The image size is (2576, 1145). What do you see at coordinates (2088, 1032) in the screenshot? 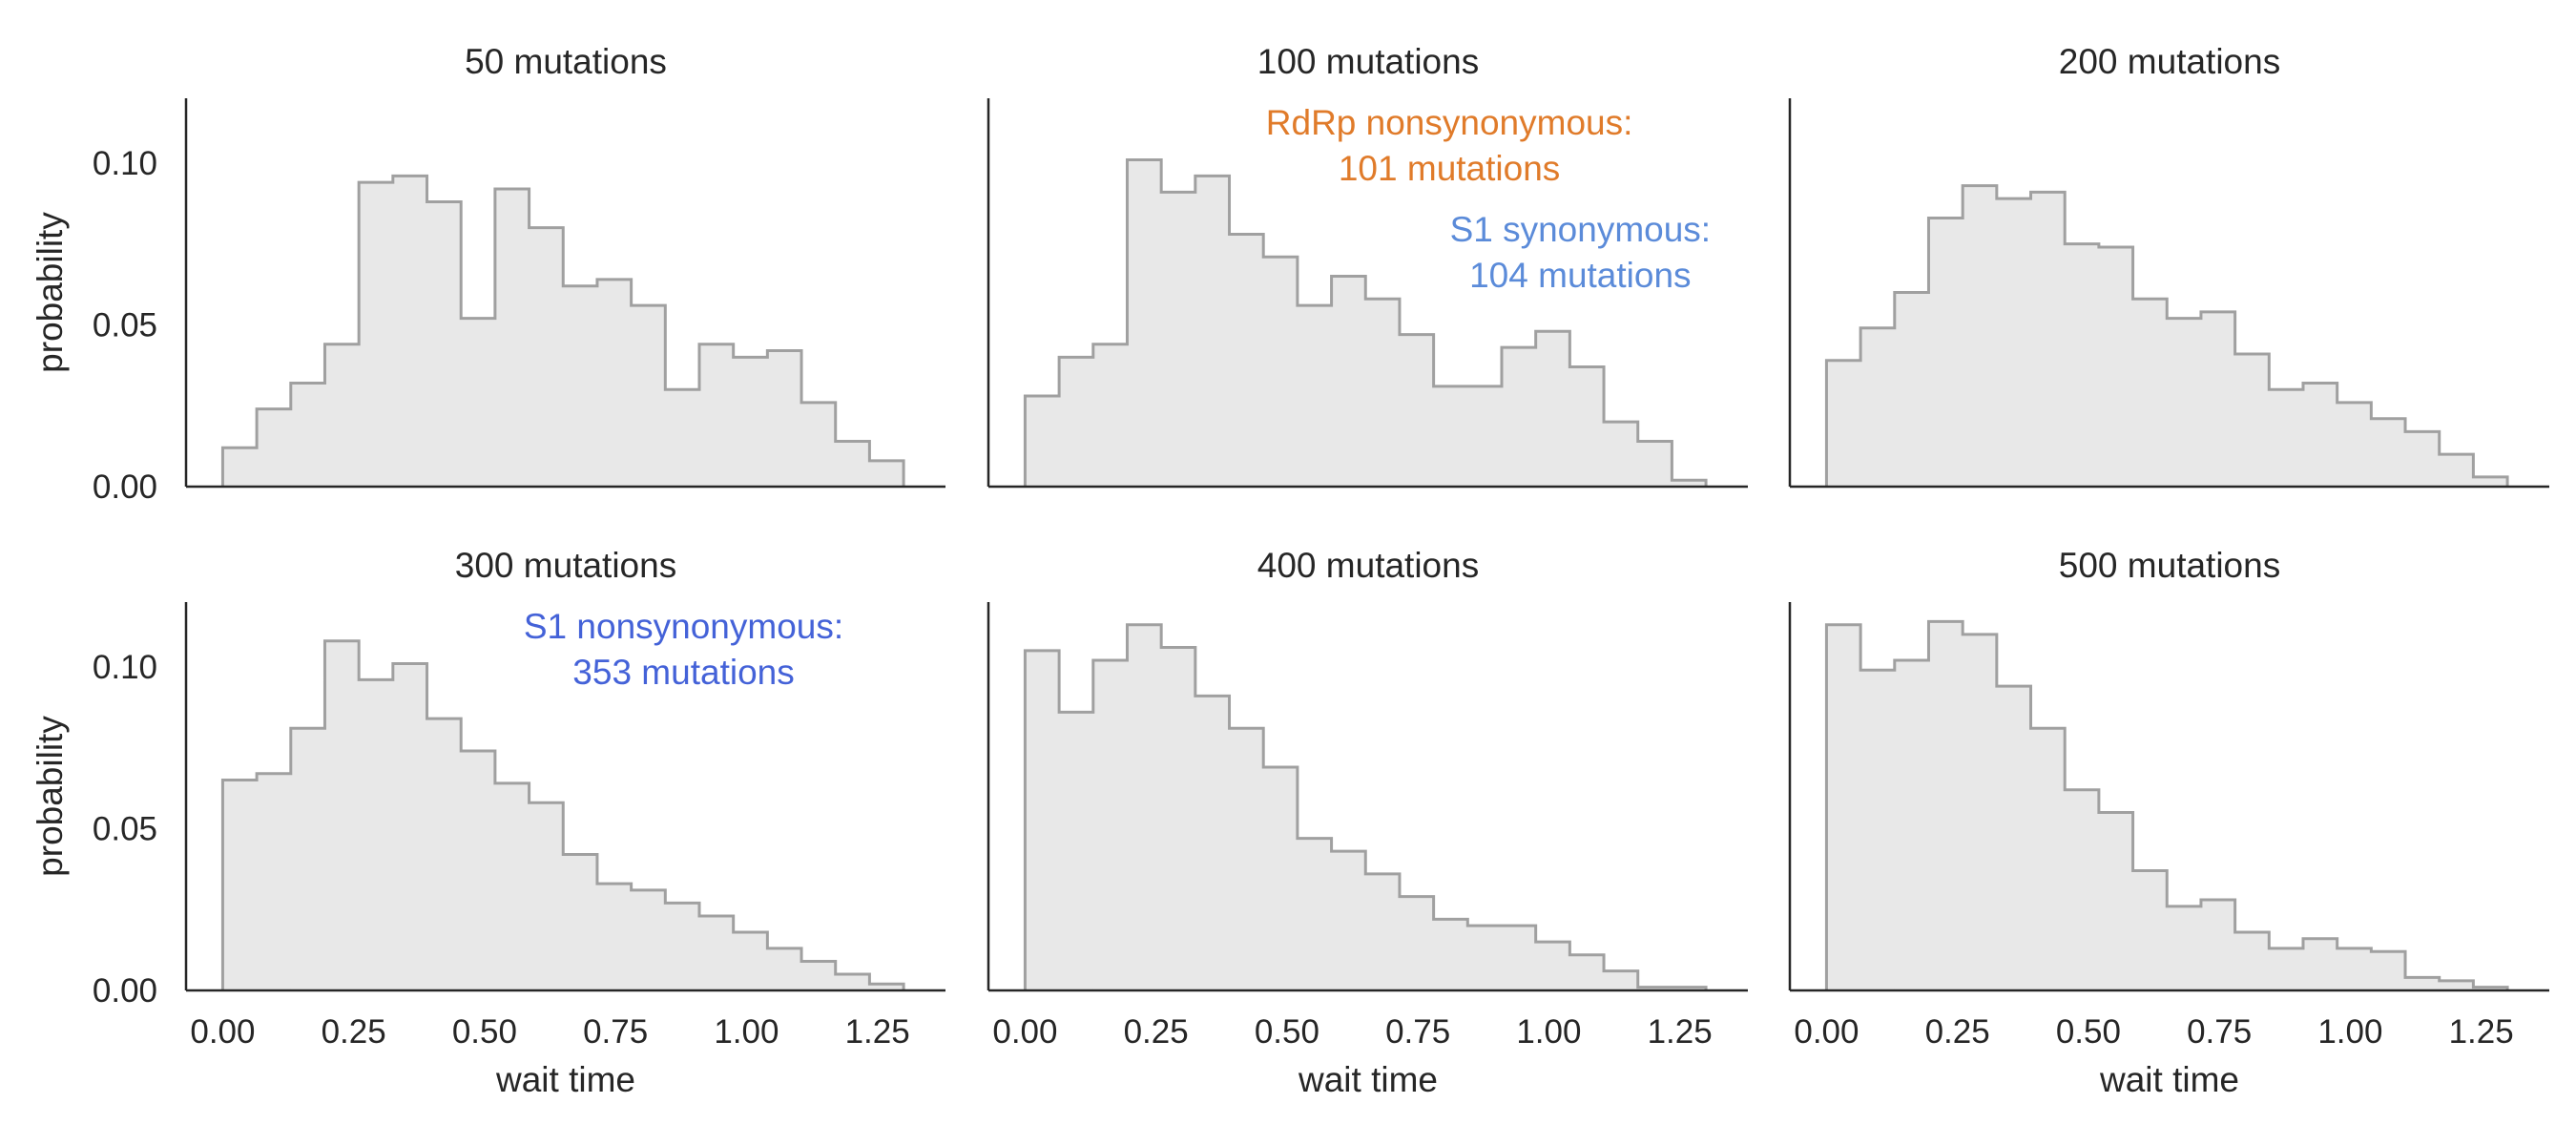
I see `x-tick-label: 0.50` at bounding box center [2088, 1032].